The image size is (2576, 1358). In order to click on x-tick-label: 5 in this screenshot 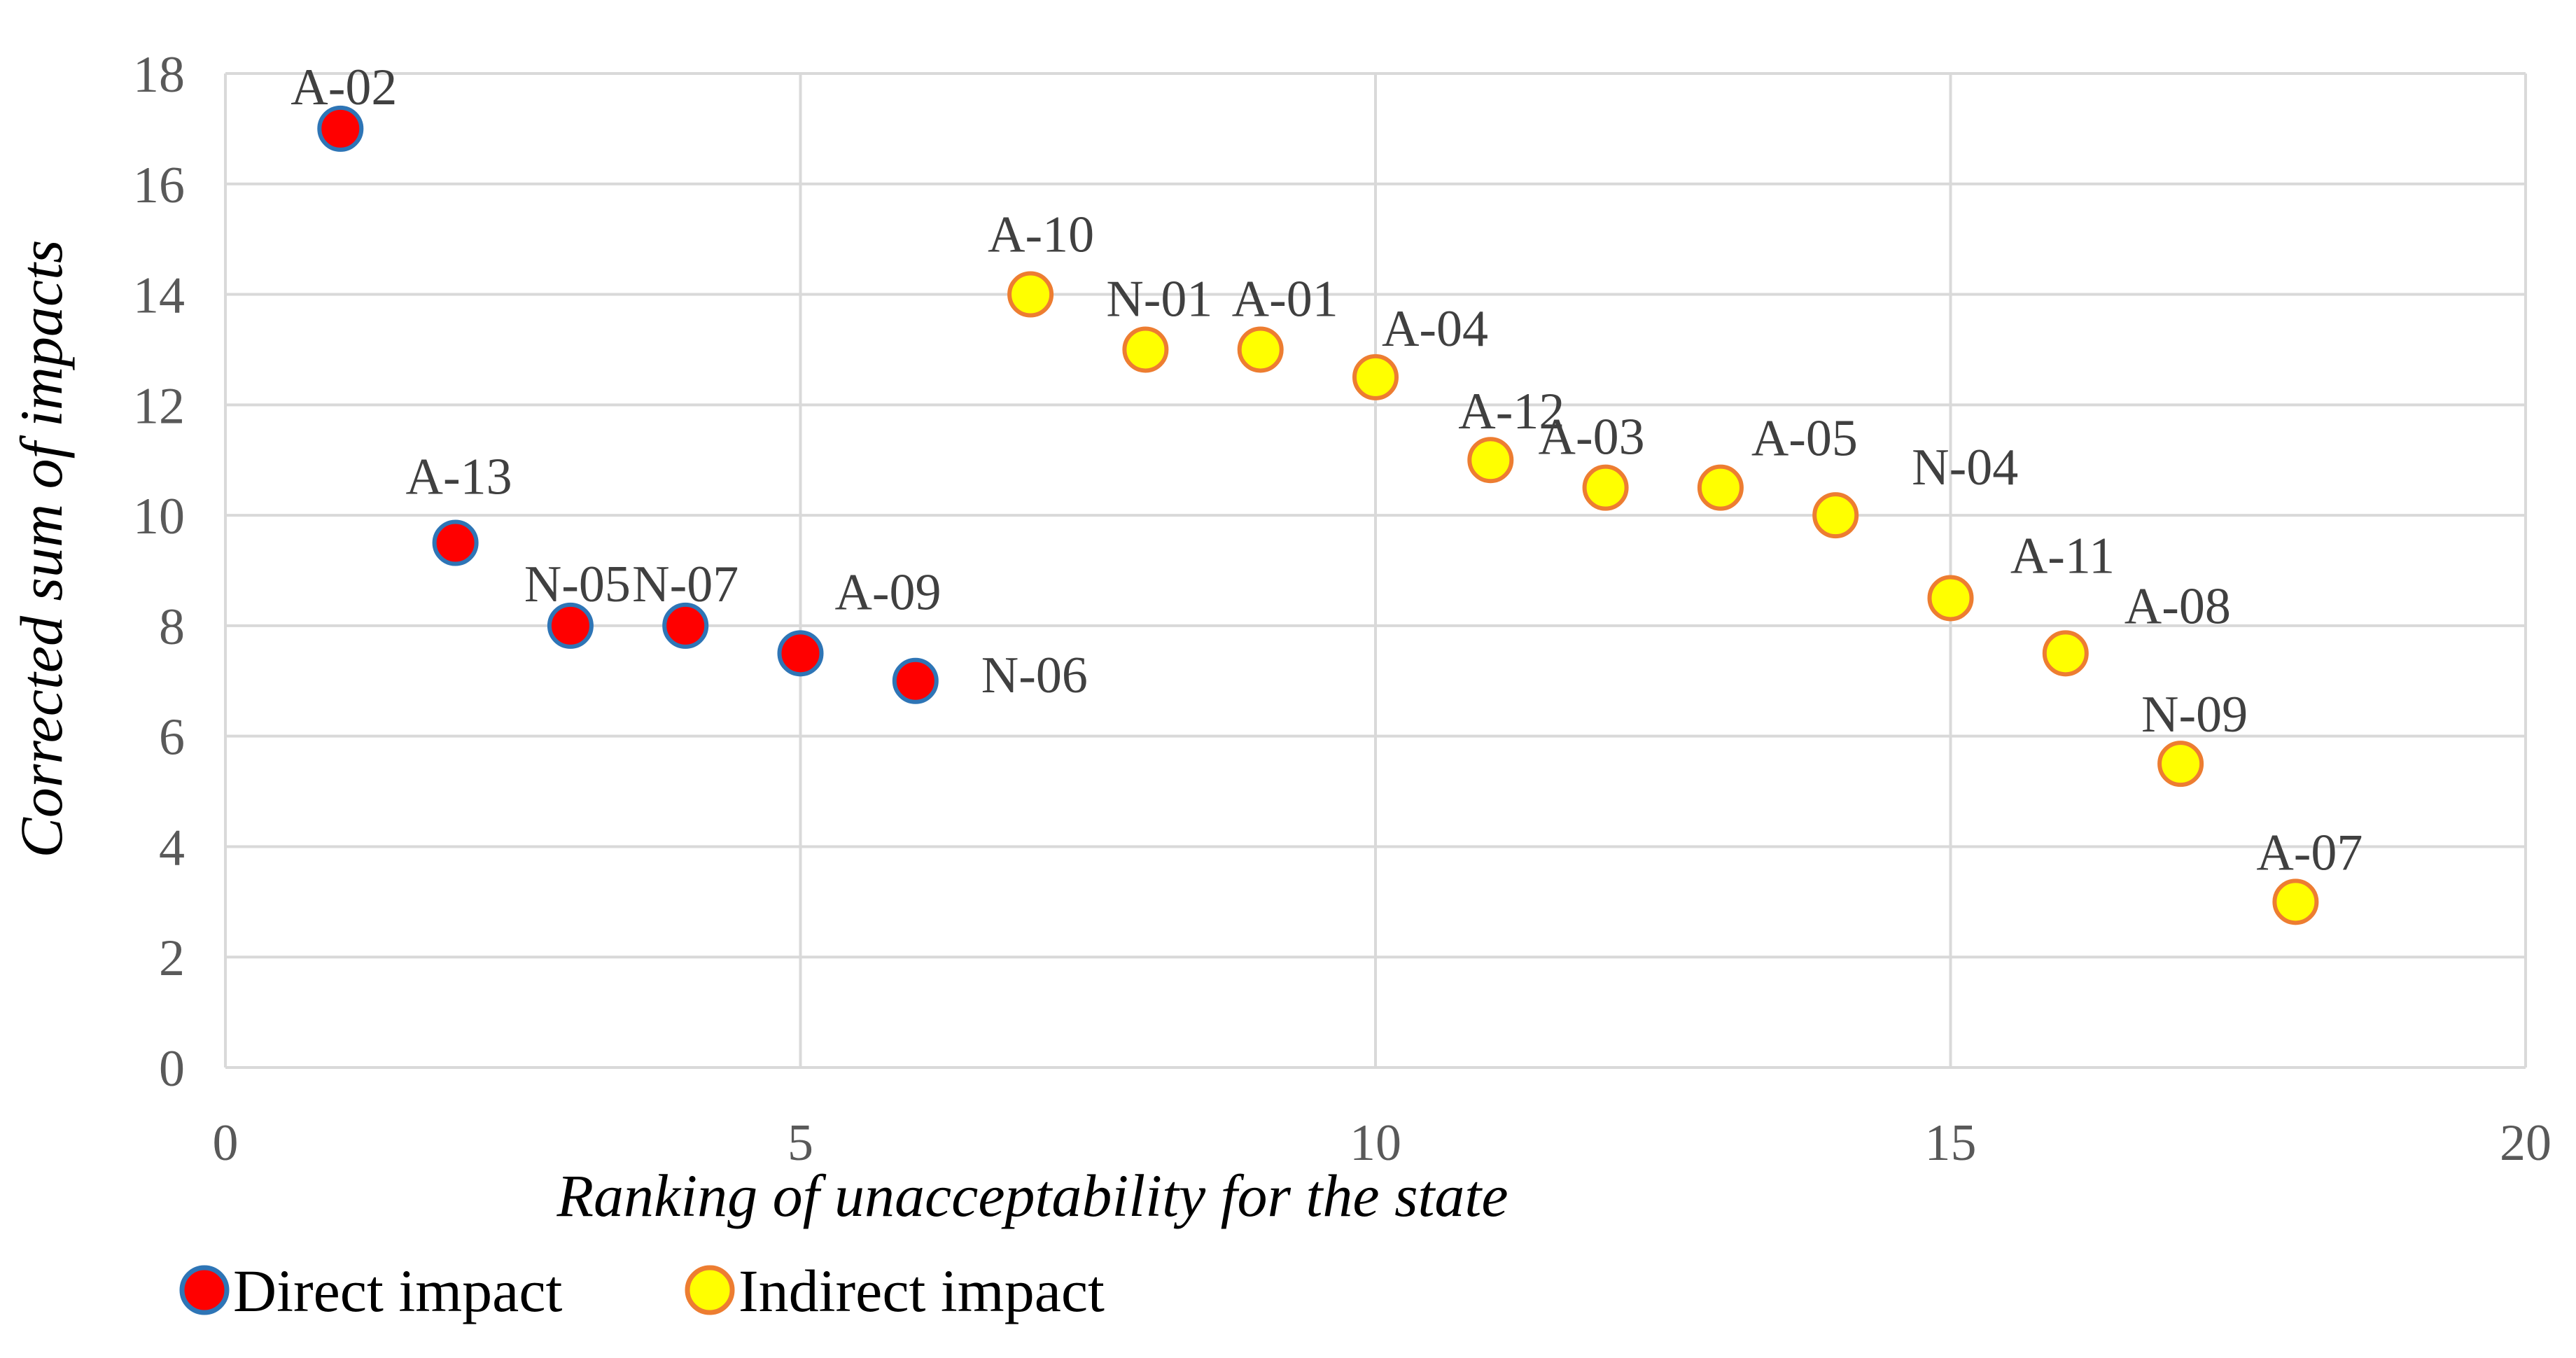, I will do `click(800, 1143)`.